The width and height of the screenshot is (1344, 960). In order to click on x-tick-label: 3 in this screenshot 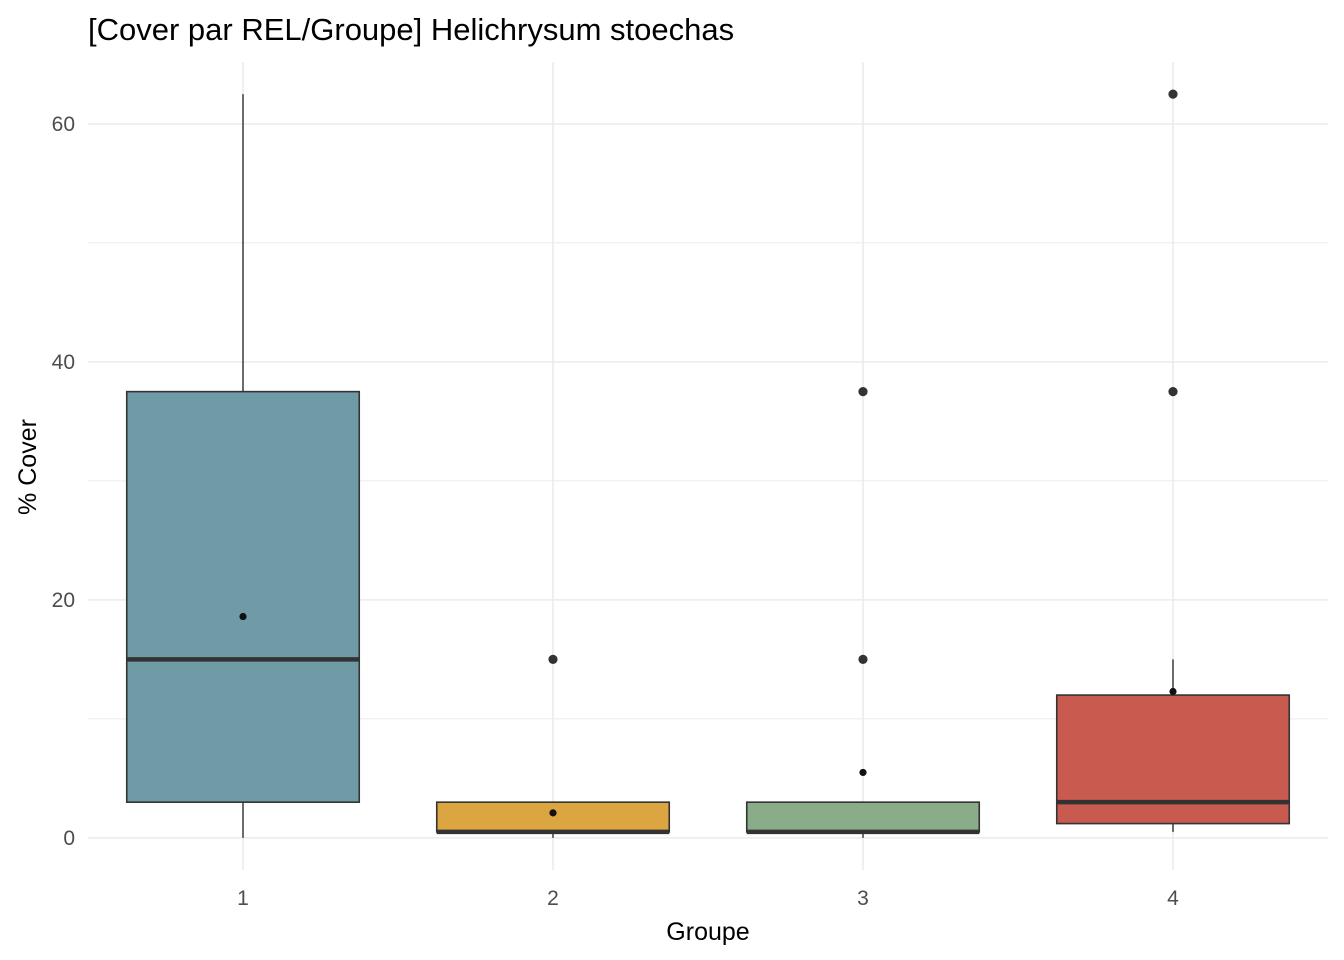, I will do `click(863, 898)`.